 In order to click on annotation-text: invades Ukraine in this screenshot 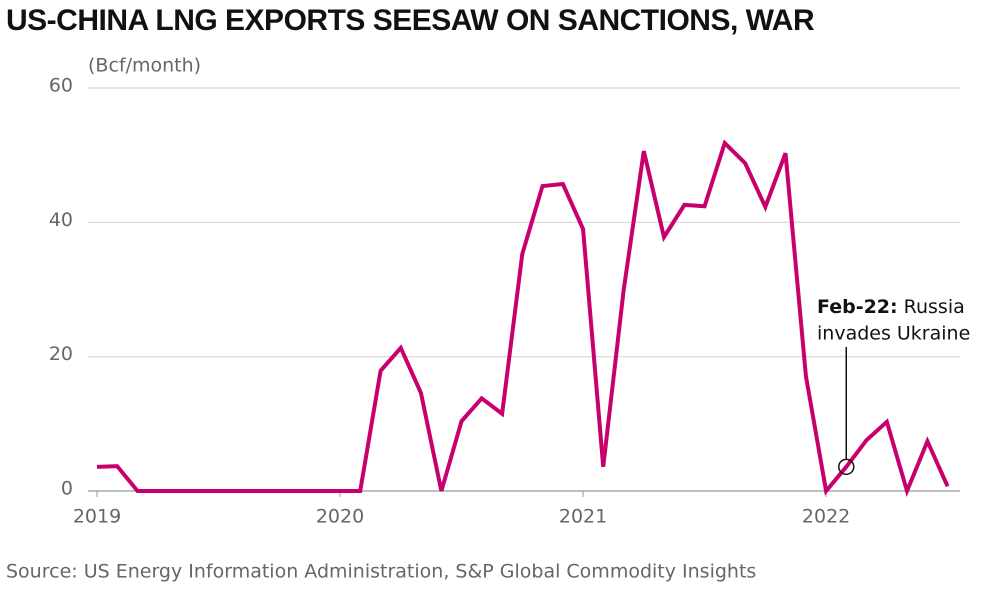, I will do `click(893, 334)`.